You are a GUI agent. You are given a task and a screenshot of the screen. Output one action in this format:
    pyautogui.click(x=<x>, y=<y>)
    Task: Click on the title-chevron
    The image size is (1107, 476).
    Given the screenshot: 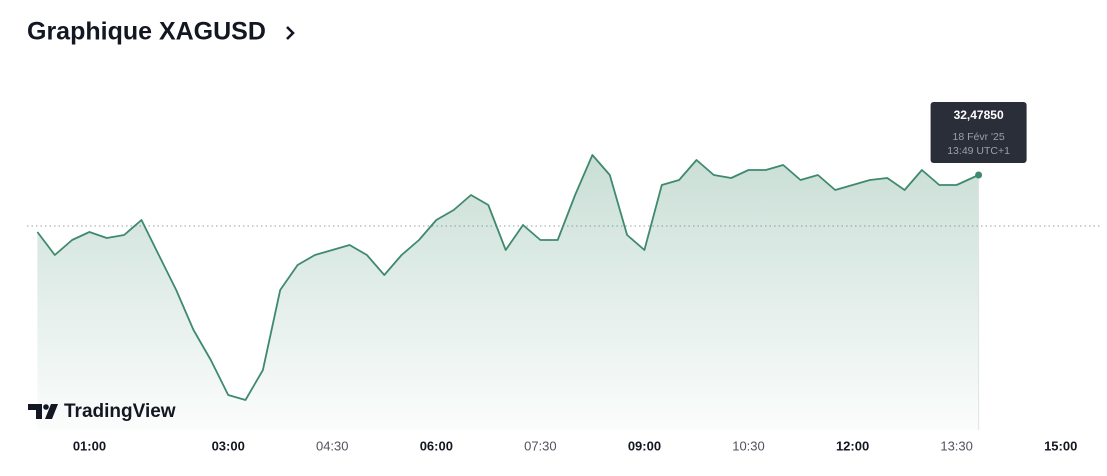 What is the action you would take?
    pyautogui.click(x=290, y=33)
    